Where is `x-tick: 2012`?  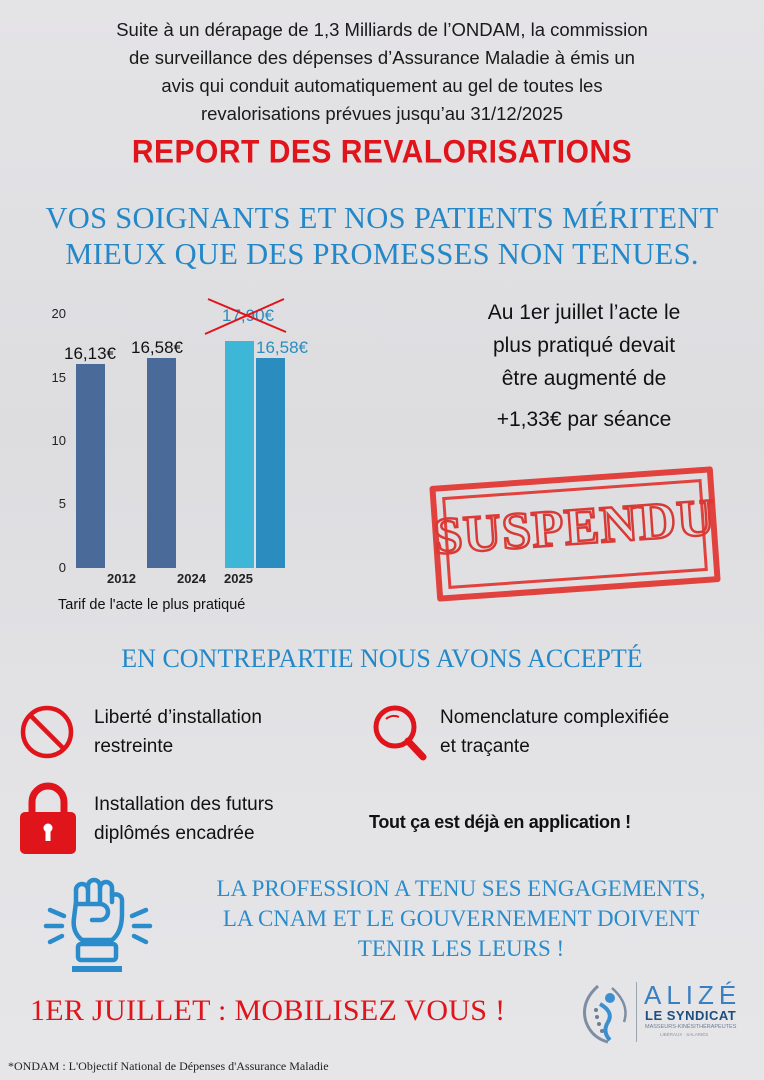 x-tick: 2012 is located at coordinates (121, 578).